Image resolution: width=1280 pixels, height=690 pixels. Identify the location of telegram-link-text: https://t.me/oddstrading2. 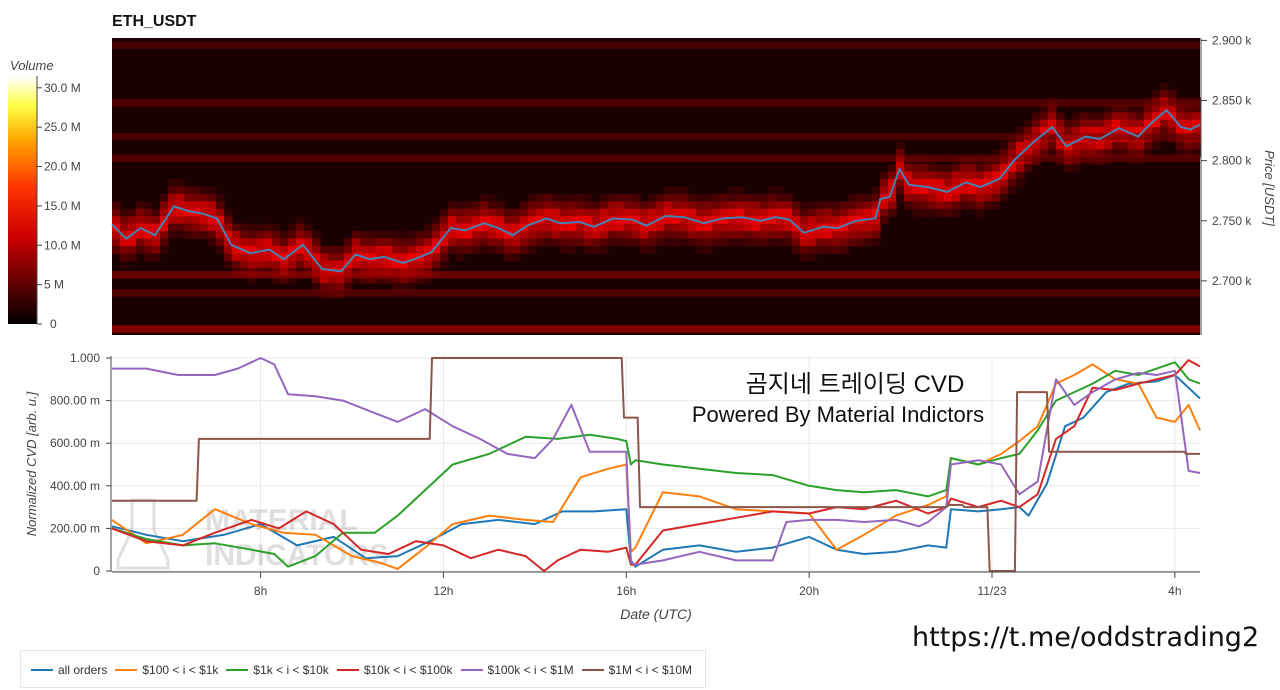
(1086, 637).